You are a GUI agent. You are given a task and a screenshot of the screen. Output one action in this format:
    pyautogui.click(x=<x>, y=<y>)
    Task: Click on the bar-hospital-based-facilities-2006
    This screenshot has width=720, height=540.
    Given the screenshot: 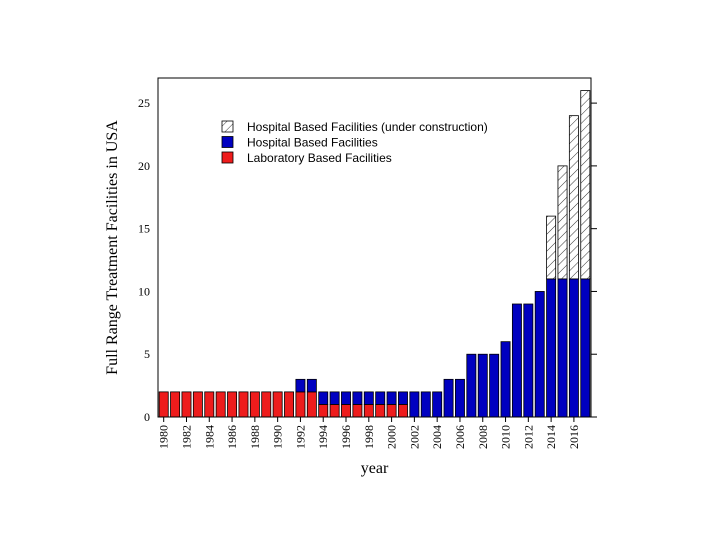 What is the action you would take?
    pyautogui.click(x=460, y=398)
    